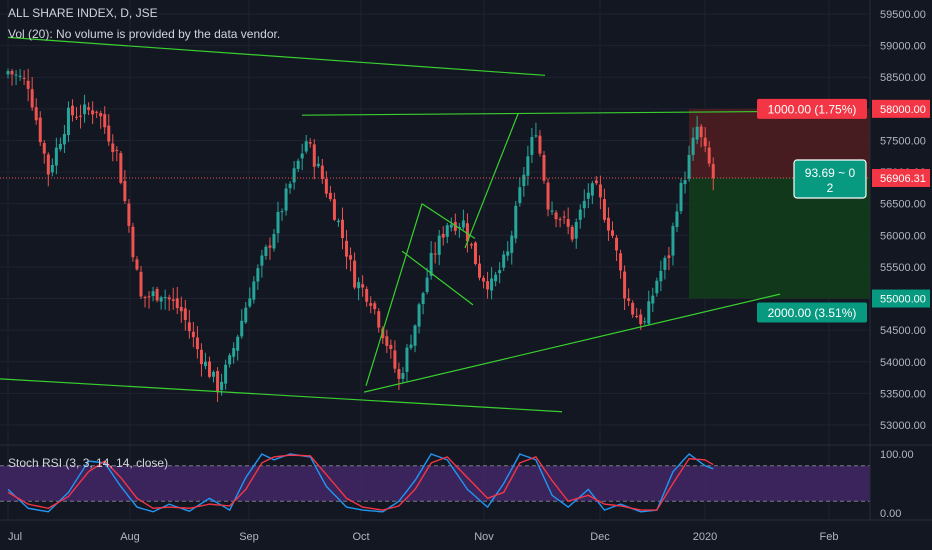 Image resolution: width=932 pixels, height=550 pixels. Describe the element at coordinates (394, 294) in the screenshot. I see `trendline-flag-left` at that location.